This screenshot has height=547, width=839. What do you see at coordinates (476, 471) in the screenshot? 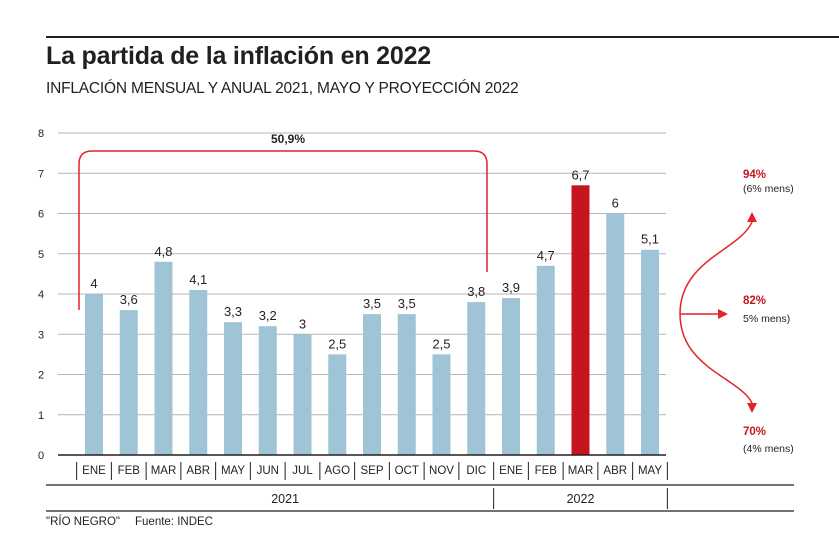
I see `month-label: DIC` at bounding box center [476, 471].